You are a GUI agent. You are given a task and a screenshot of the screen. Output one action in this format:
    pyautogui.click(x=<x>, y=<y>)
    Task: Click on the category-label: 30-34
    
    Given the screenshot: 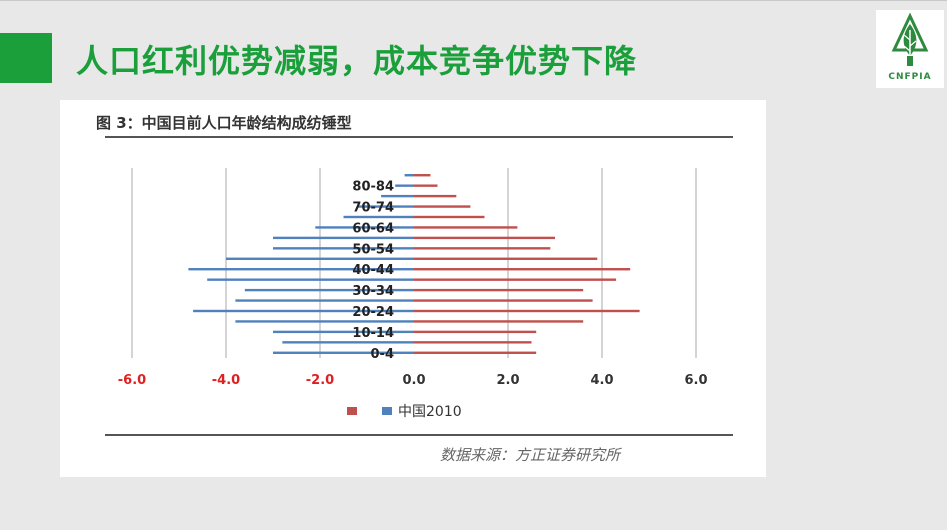 What is the action you would take?
    pyautogui.click(x=373, y=291)
    